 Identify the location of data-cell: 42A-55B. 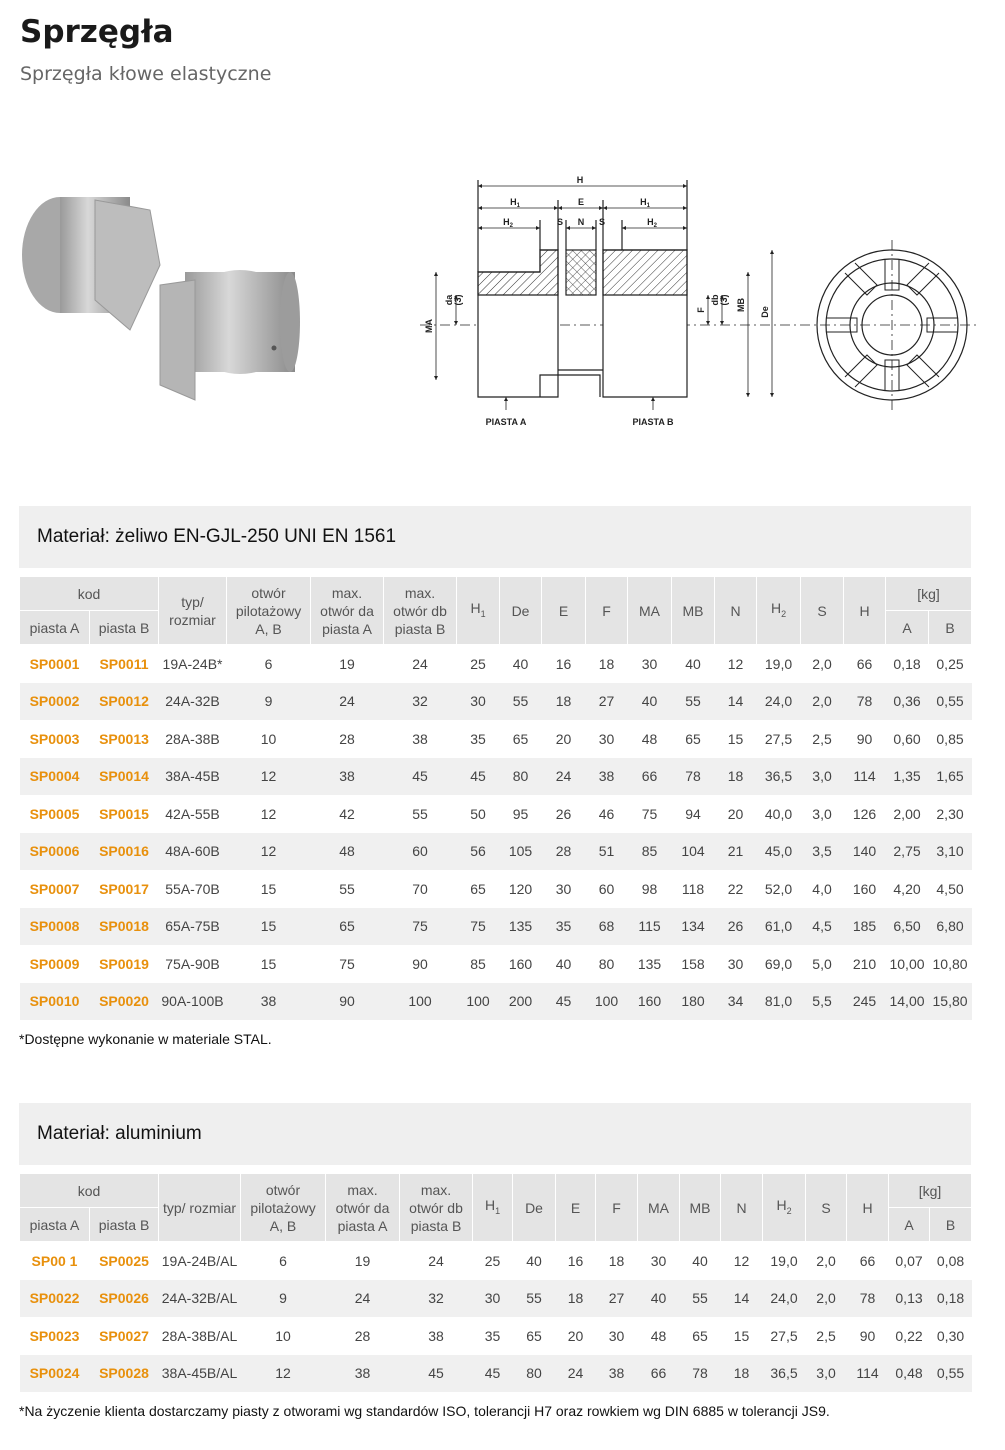
(192, 813).